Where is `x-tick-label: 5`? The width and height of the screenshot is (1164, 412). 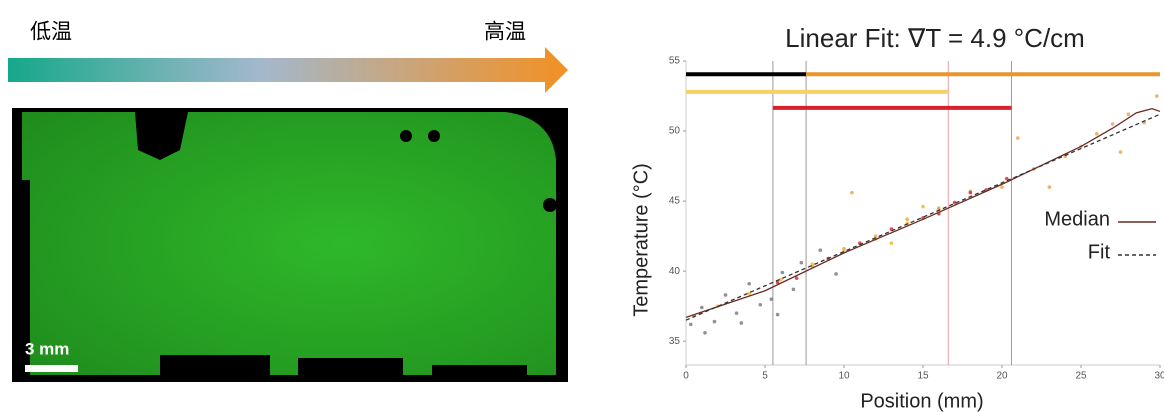 x-tick-label: 5 is located at coordinates (765, 376).